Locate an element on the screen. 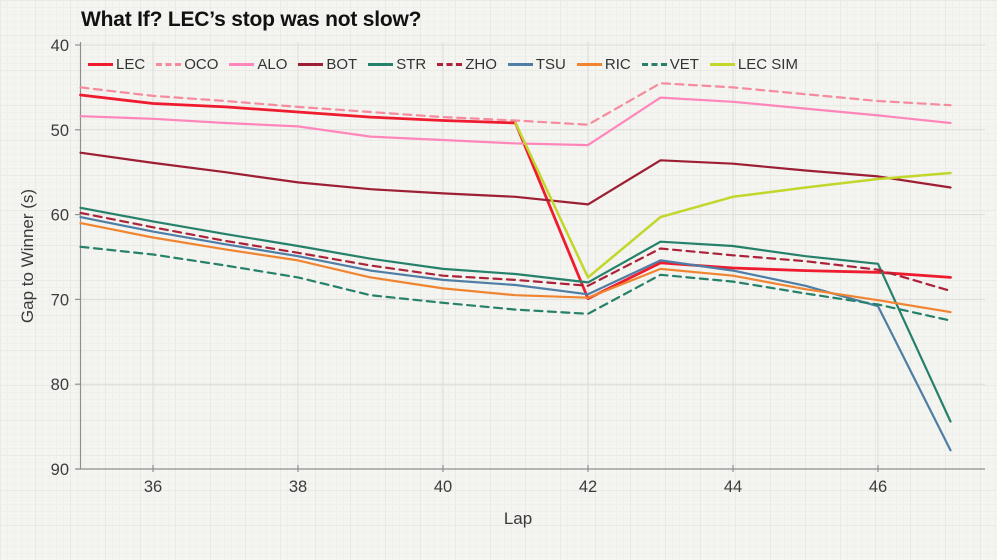  legend-swatch-str is located at coordinates (381, 64).